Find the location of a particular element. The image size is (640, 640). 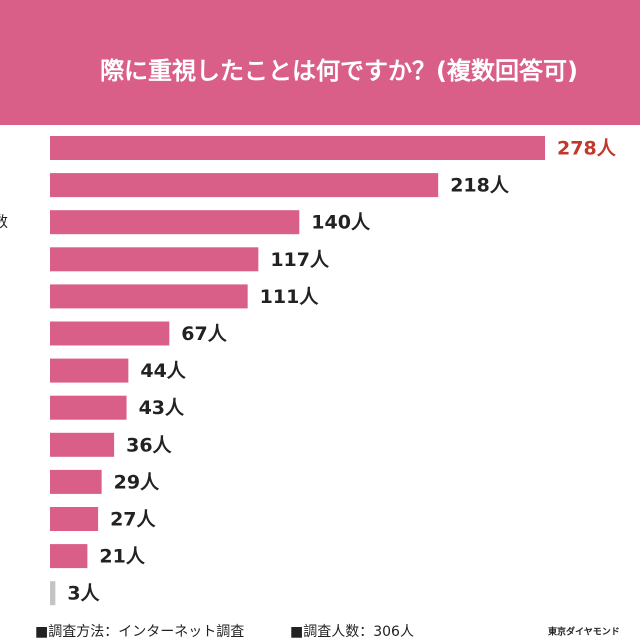

value-label: 36人 is located at coordinates (149, 445).